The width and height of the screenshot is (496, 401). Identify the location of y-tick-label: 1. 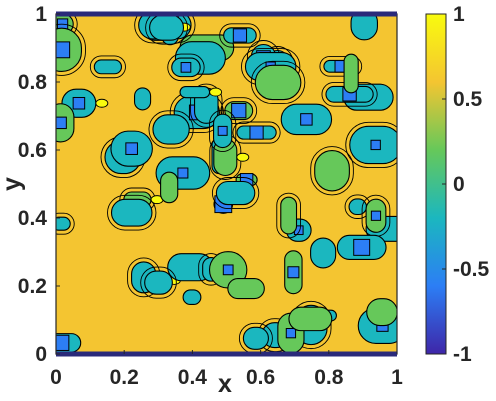
(41, 14).